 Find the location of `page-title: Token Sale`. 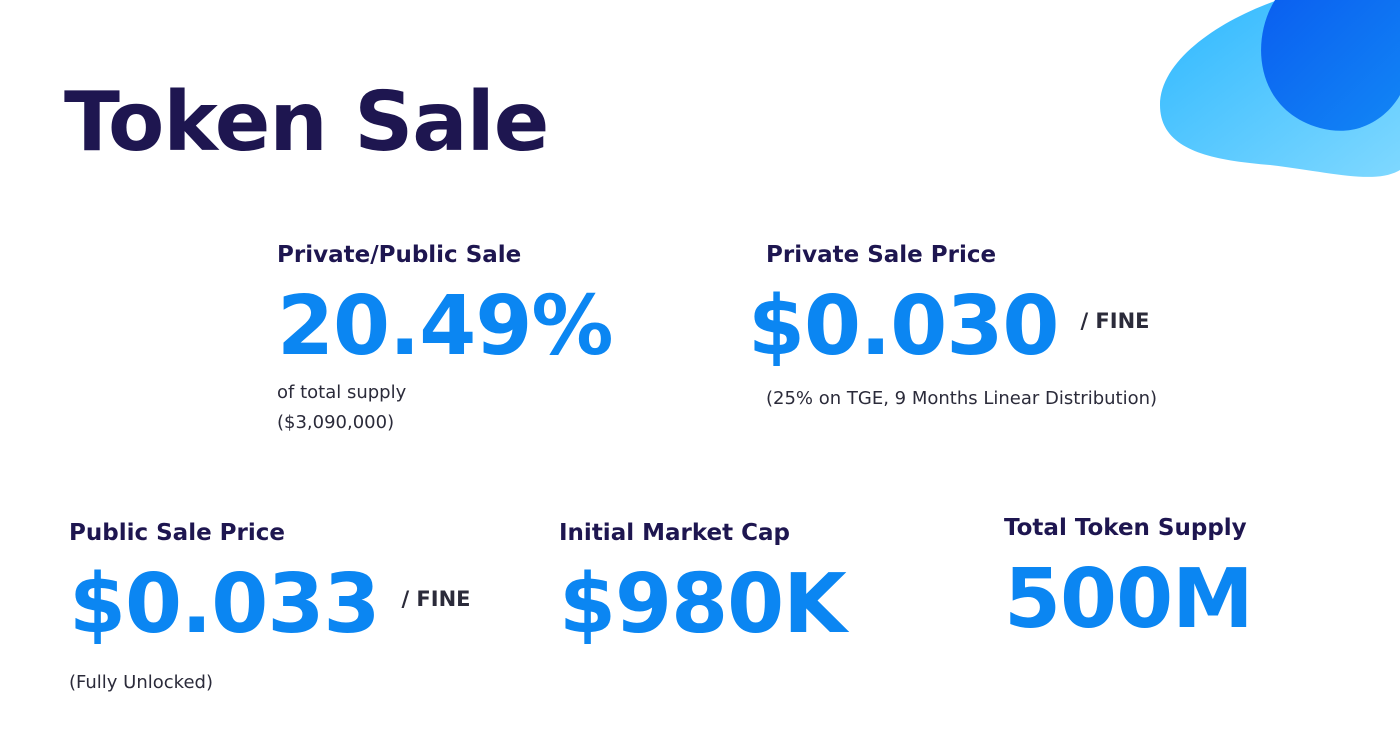

page-title: Token Sale is located at coordinates (306, 122).